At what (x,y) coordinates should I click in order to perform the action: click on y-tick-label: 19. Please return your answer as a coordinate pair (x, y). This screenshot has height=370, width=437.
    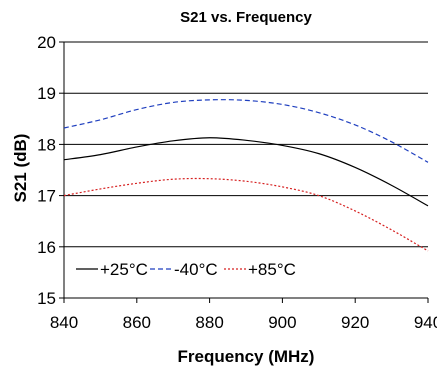
    Looking at the image, I should click on (46, 93).